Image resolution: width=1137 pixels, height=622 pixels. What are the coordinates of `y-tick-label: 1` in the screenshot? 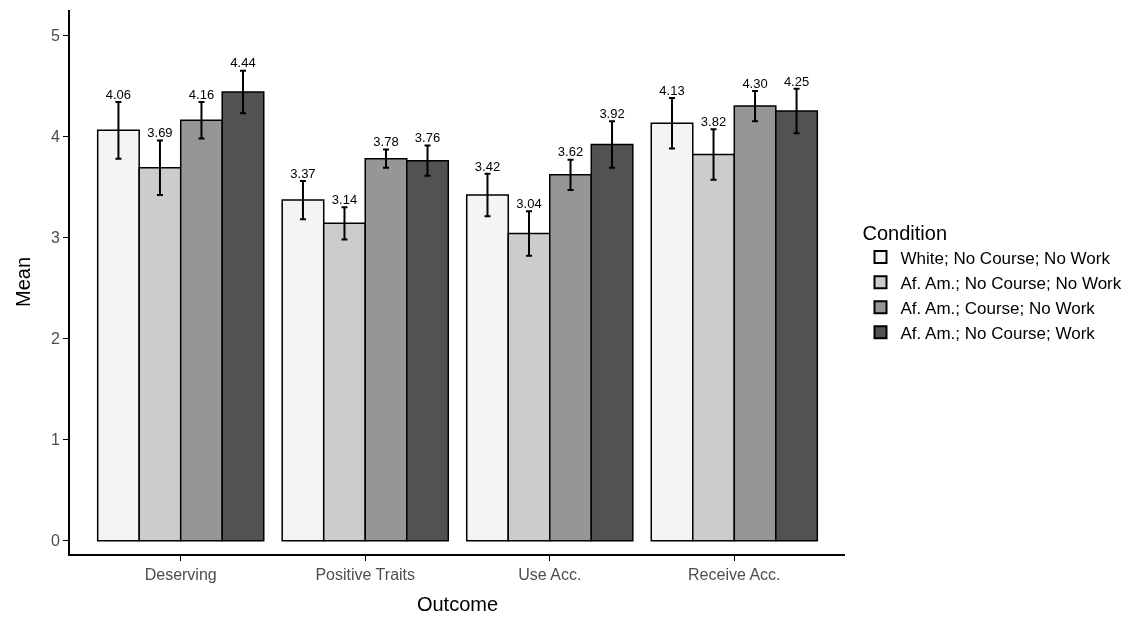 It's located at (55, 440).